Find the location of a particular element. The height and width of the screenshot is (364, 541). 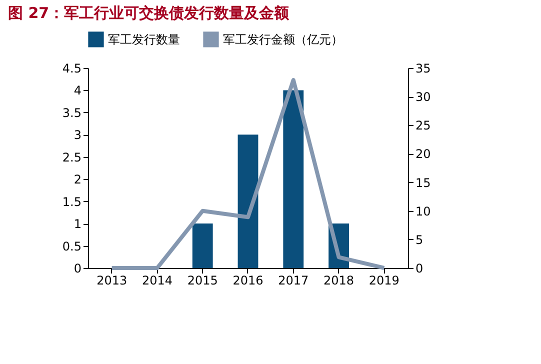

y2-tick-label: 10 is located at coordinates (423, 211).